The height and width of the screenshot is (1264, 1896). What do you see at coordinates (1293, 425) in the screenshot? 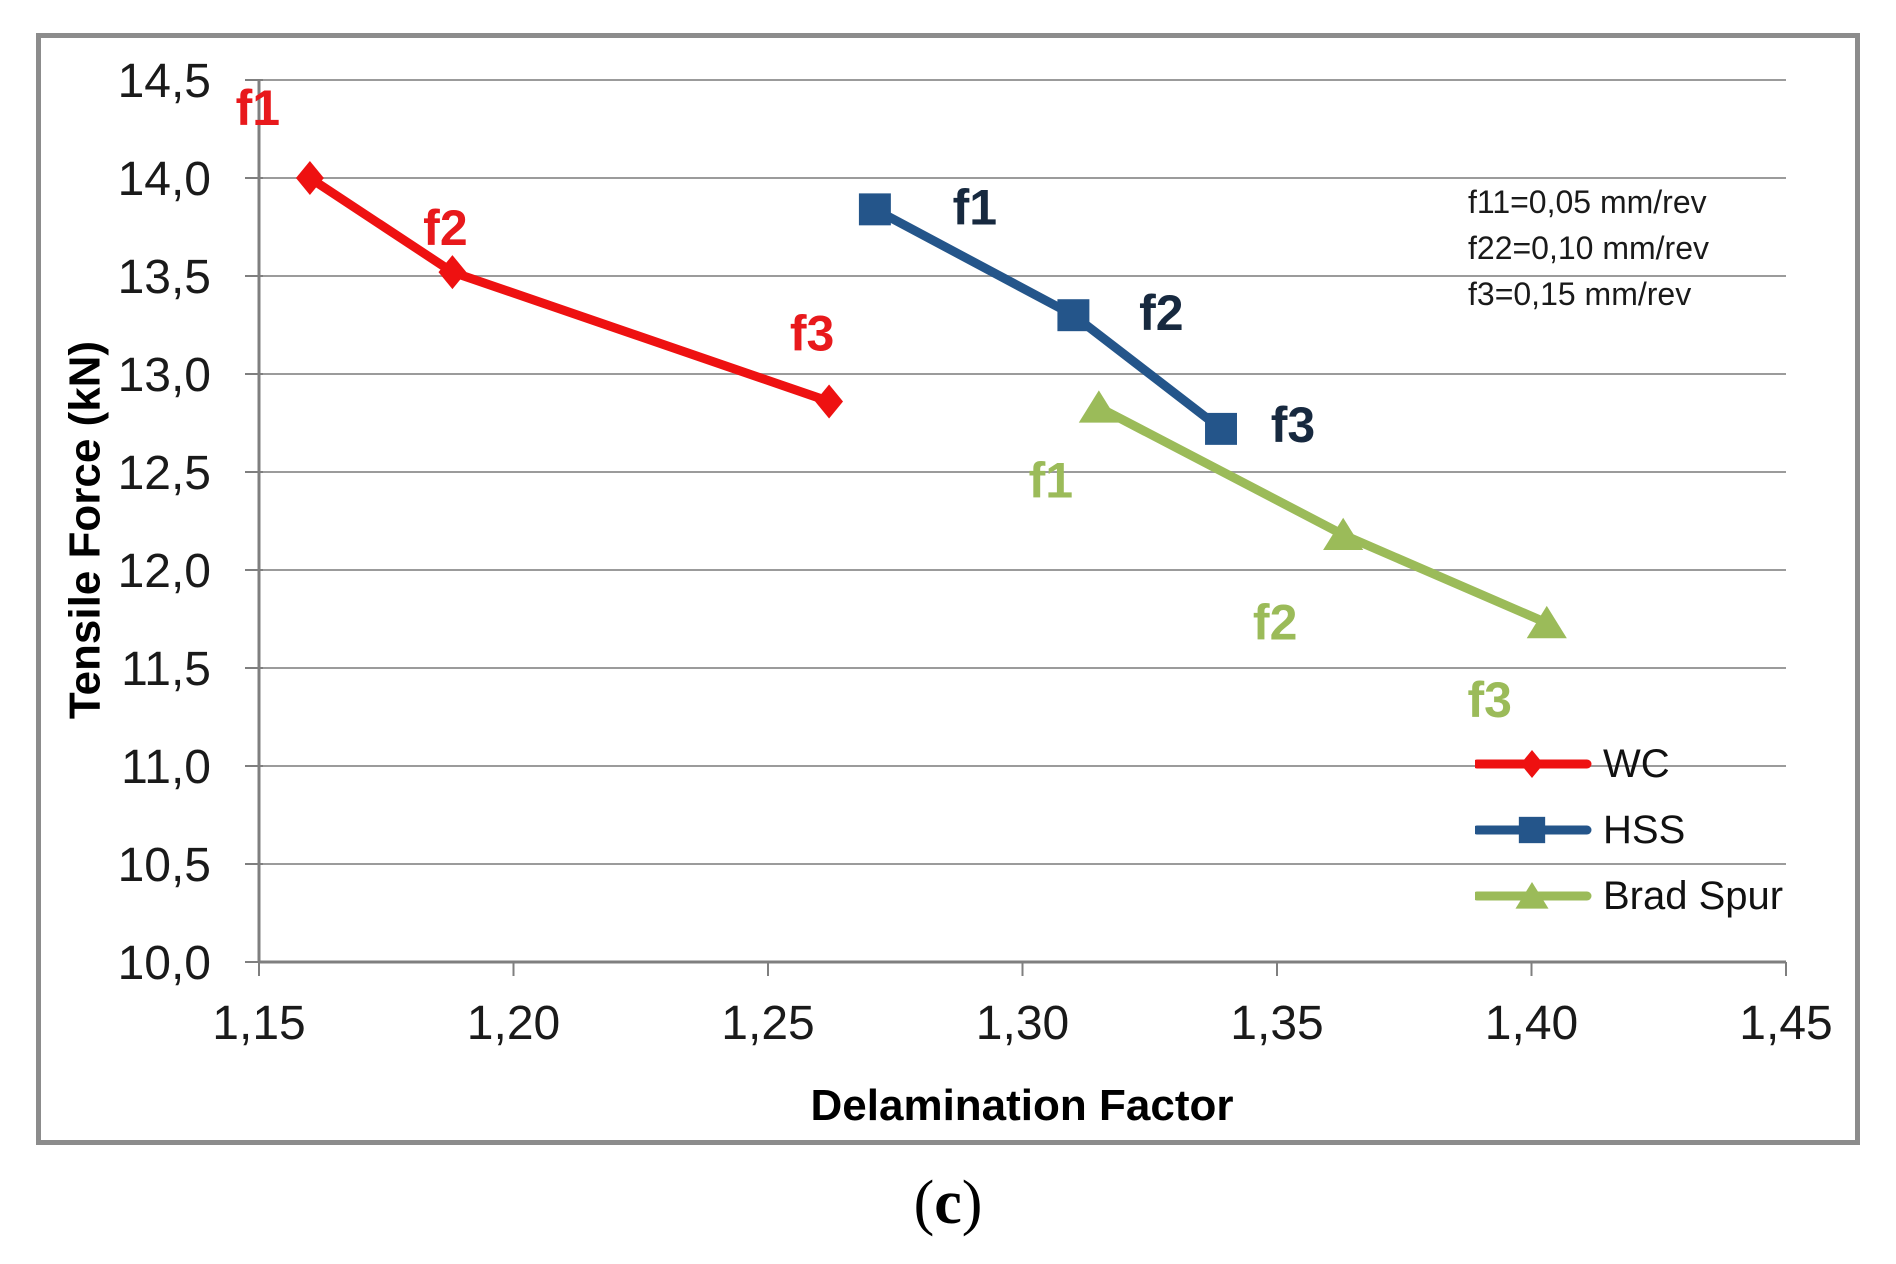
I see `point-label-hss-f3: f3` at bounding box center [1293, 425].